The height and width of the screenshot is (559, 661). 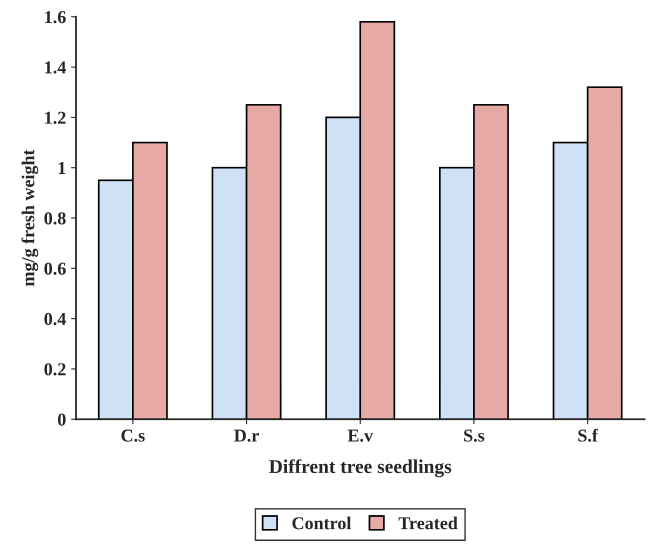 What do you see at coordinates (322, 523) in the screenshot?
I see `legend-label: Control` at bounding box center [322, 523].